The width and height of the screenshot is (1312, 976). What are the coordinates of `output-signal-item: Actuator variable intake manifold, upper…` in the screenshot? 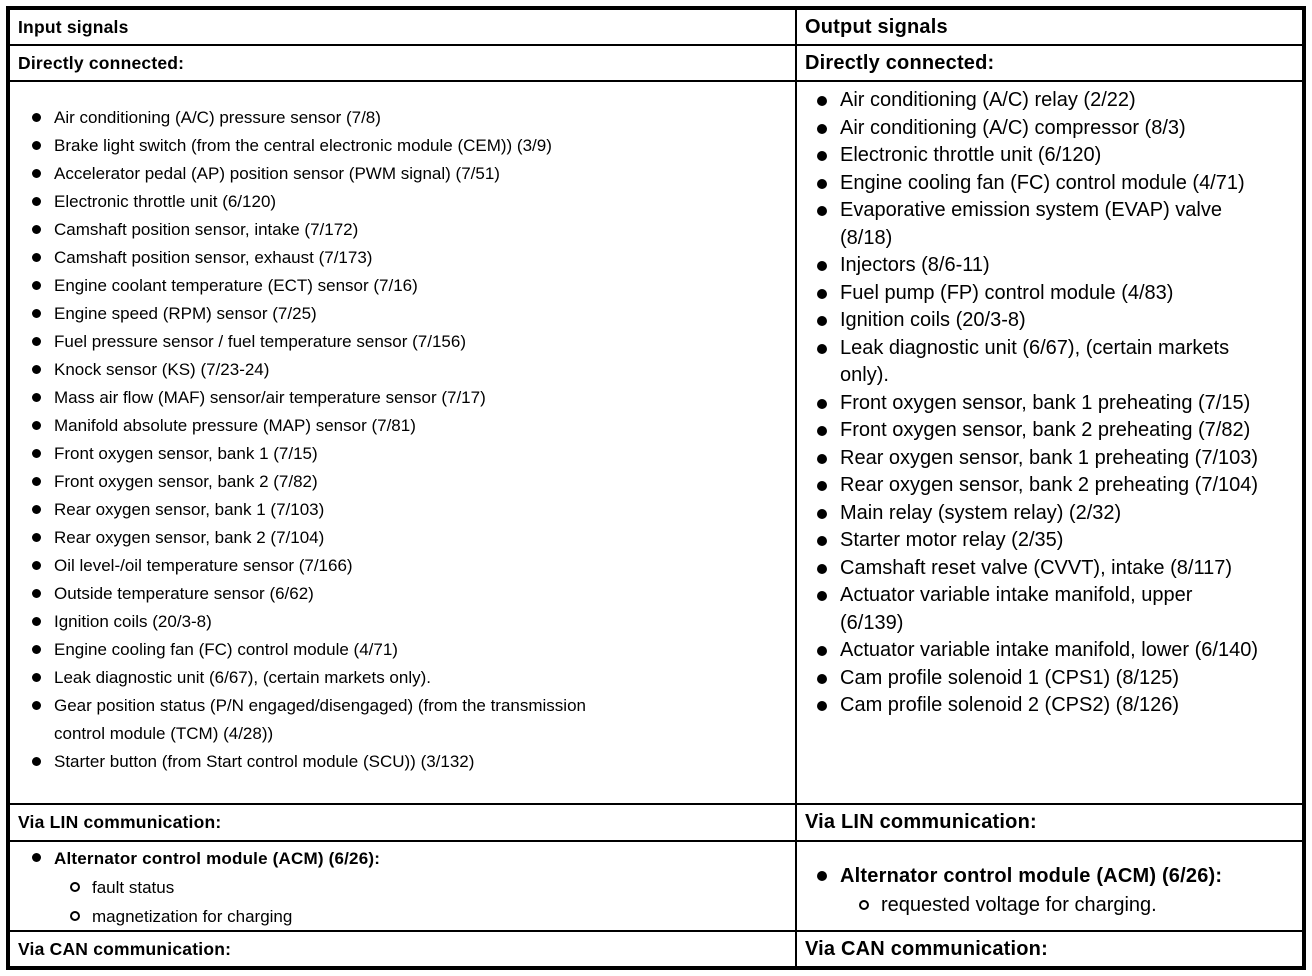 It's located at (1059, 609).